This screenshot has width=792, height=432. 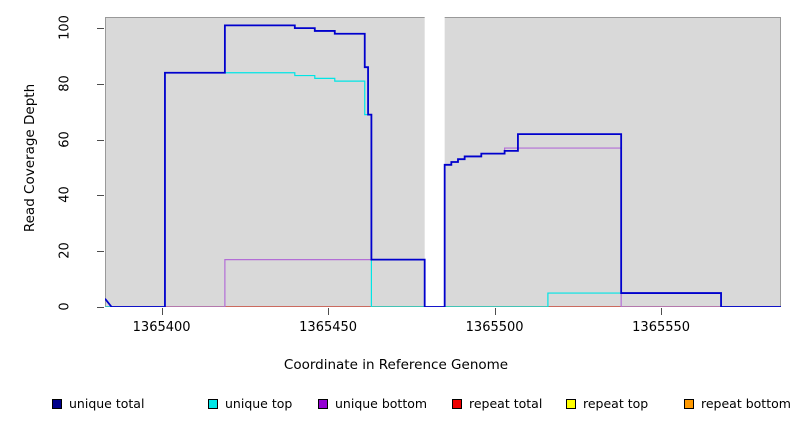 I want to click on legend-item-unique-bottom: unique bottom, so click(x=373, y=403).